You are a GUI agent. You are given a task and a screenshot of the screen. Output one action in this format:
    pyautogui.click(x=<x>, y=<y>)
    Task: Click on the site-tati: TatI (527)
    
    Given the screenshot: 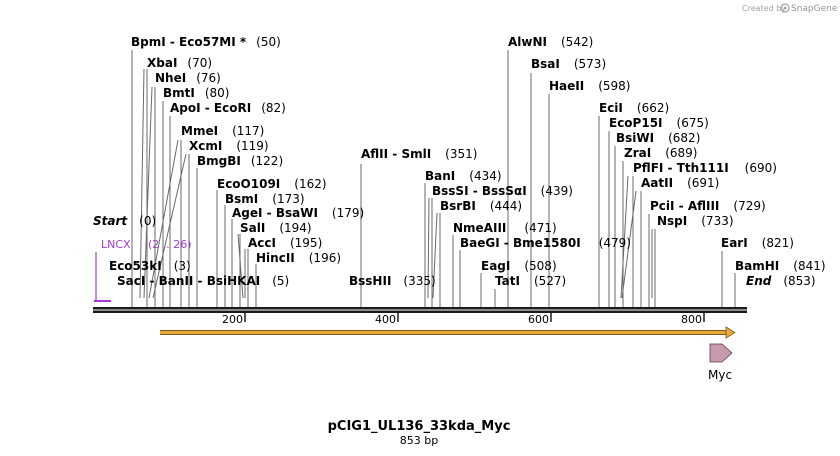 What is the action you would take?
    pyautogui.click(x=530, y=281)
    